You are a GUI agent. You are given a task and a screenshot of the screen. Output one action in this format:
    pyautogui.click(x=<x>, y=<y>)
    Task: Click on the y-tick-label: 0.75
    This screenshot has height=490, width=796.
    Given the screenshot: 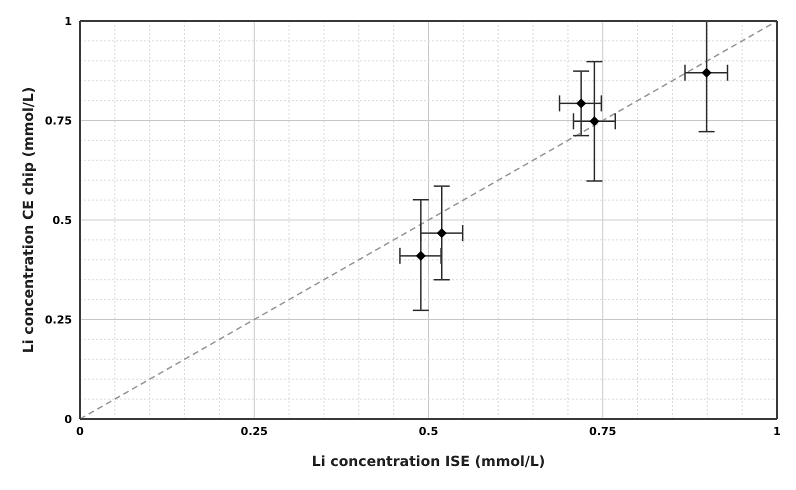 What is the action you would take?
    pyautogui.click(x=58, y=121)
    